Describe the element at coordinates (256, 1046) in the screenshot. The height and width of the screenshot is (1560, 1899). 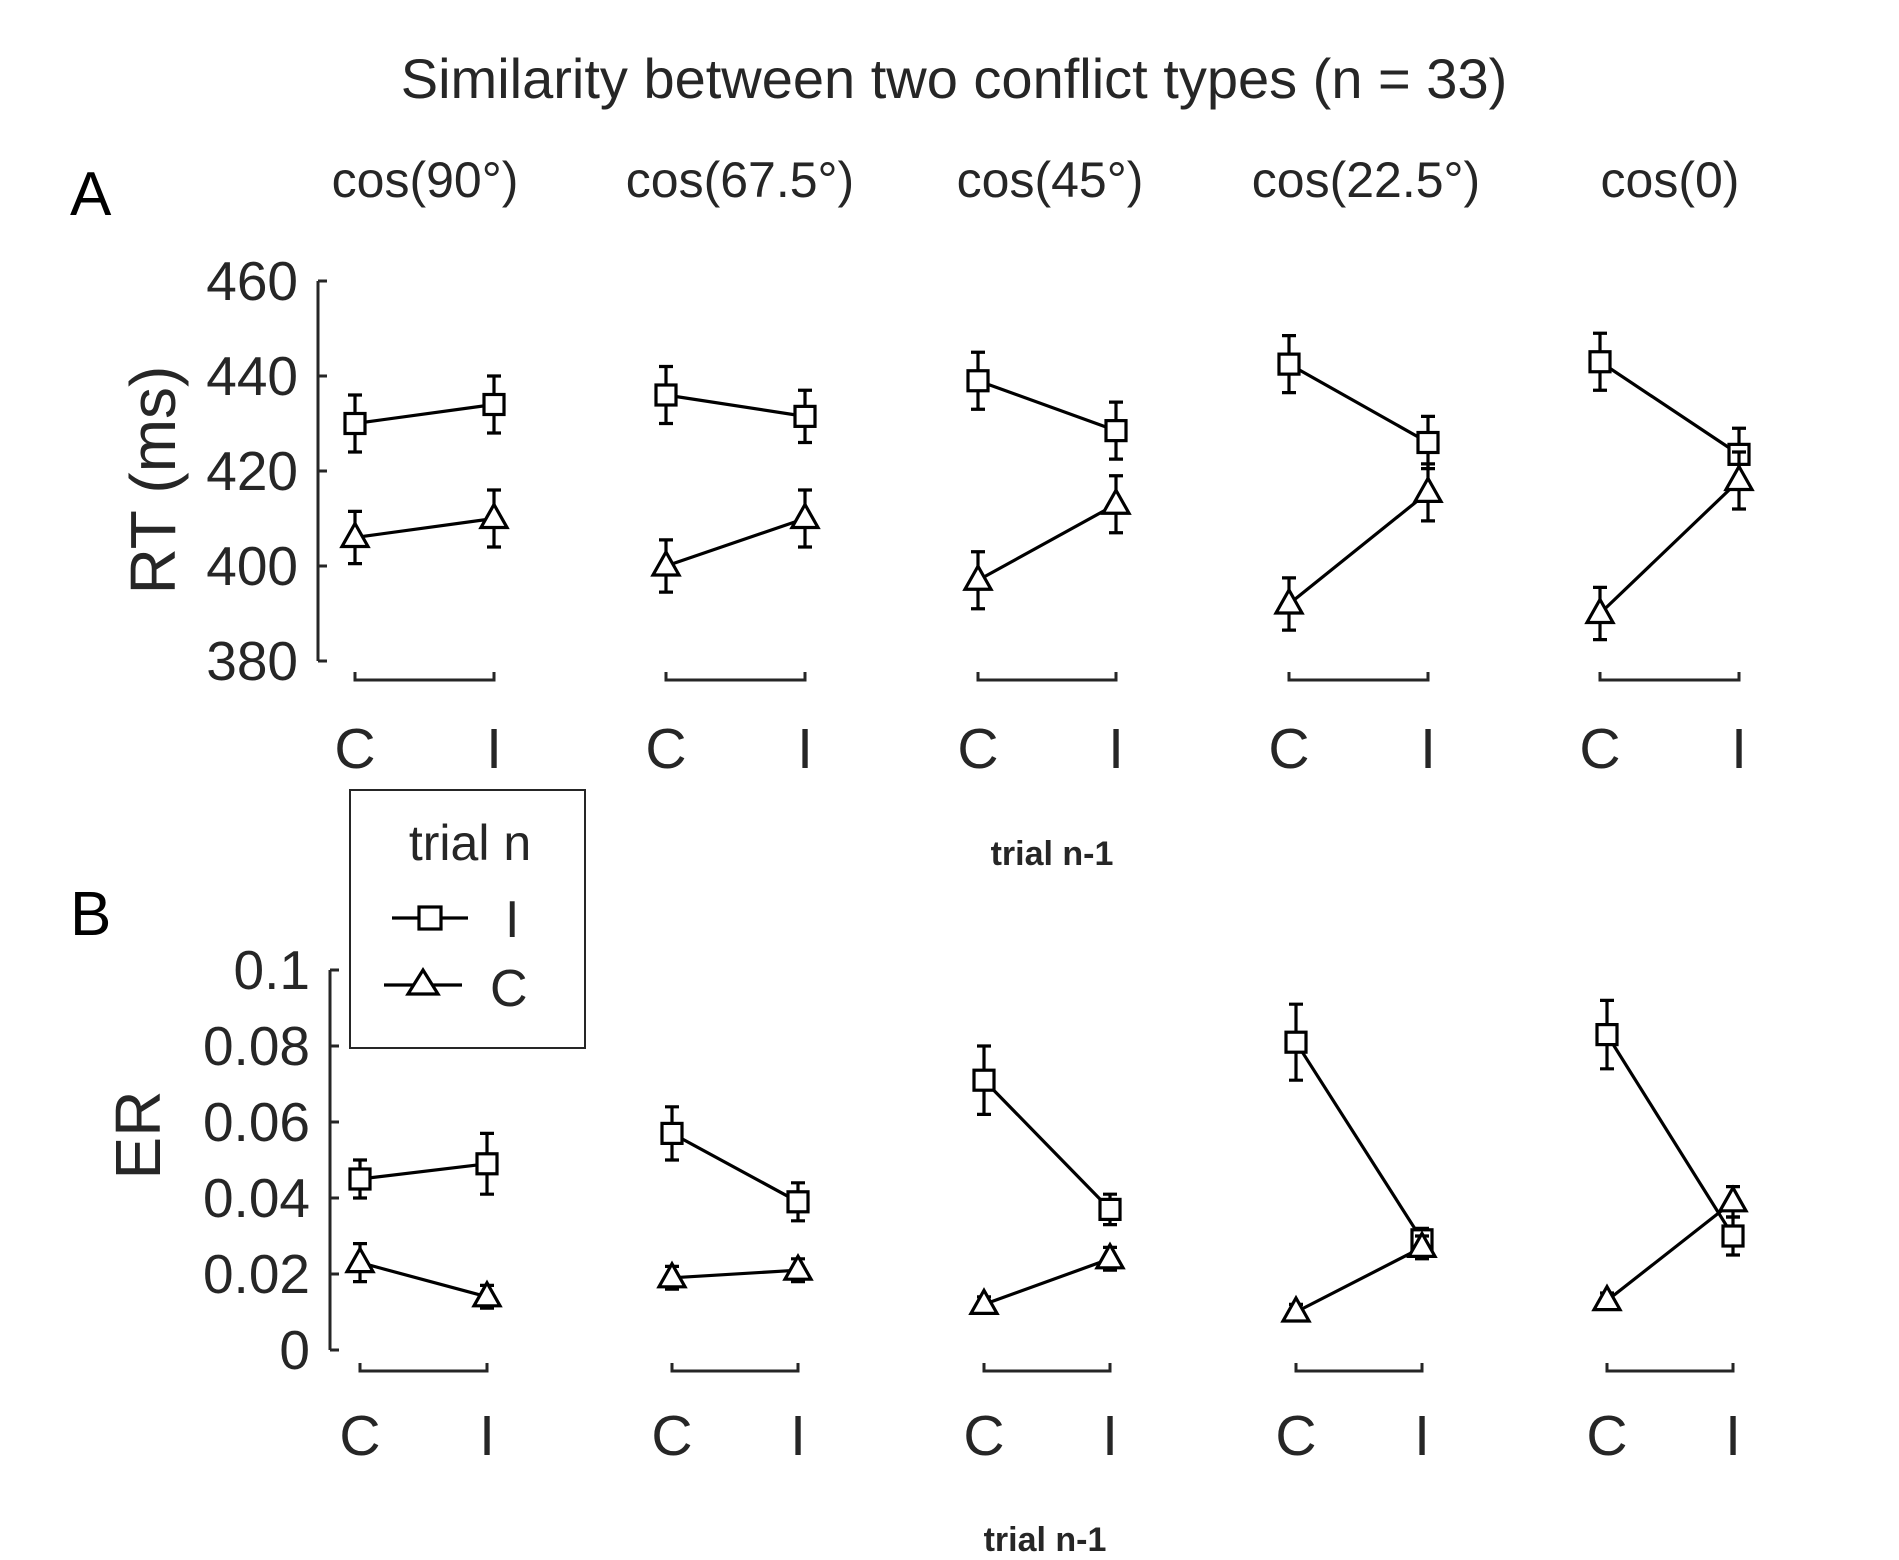
I see `y-tick-label: 0.08` at that location.